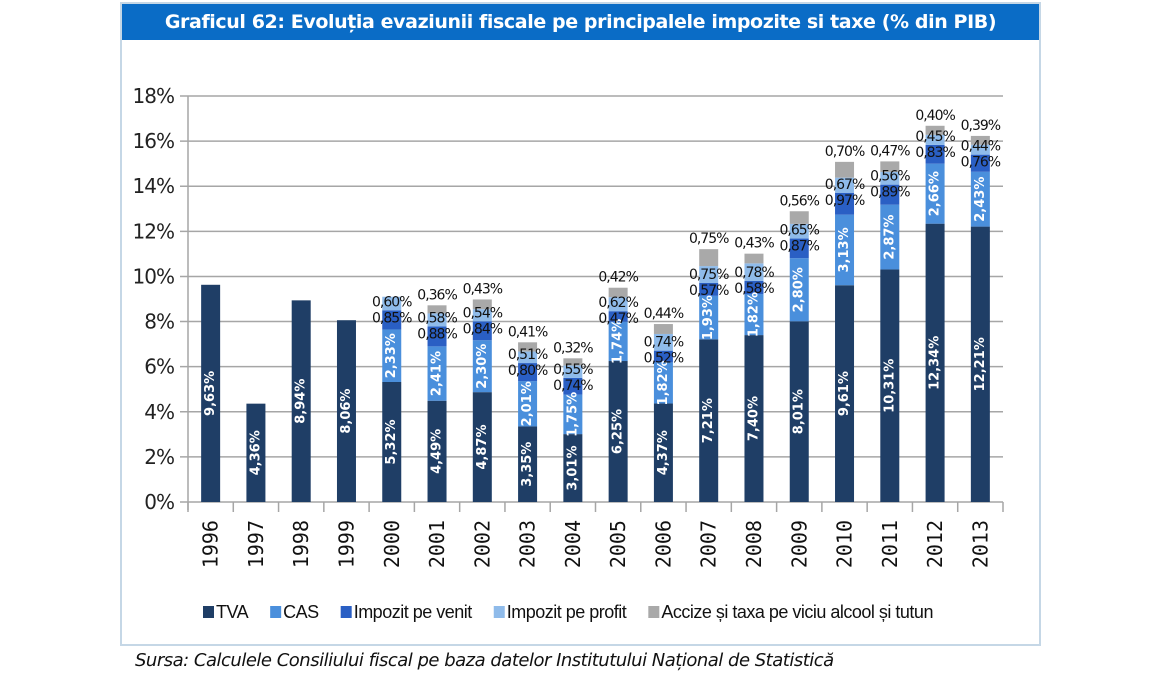 Image resolution: width=1174 pixels, height=700 pixels. Describe the element at coordinates (392, 544) in the screenshot. I see `x-tick-label: 2000` at that location.